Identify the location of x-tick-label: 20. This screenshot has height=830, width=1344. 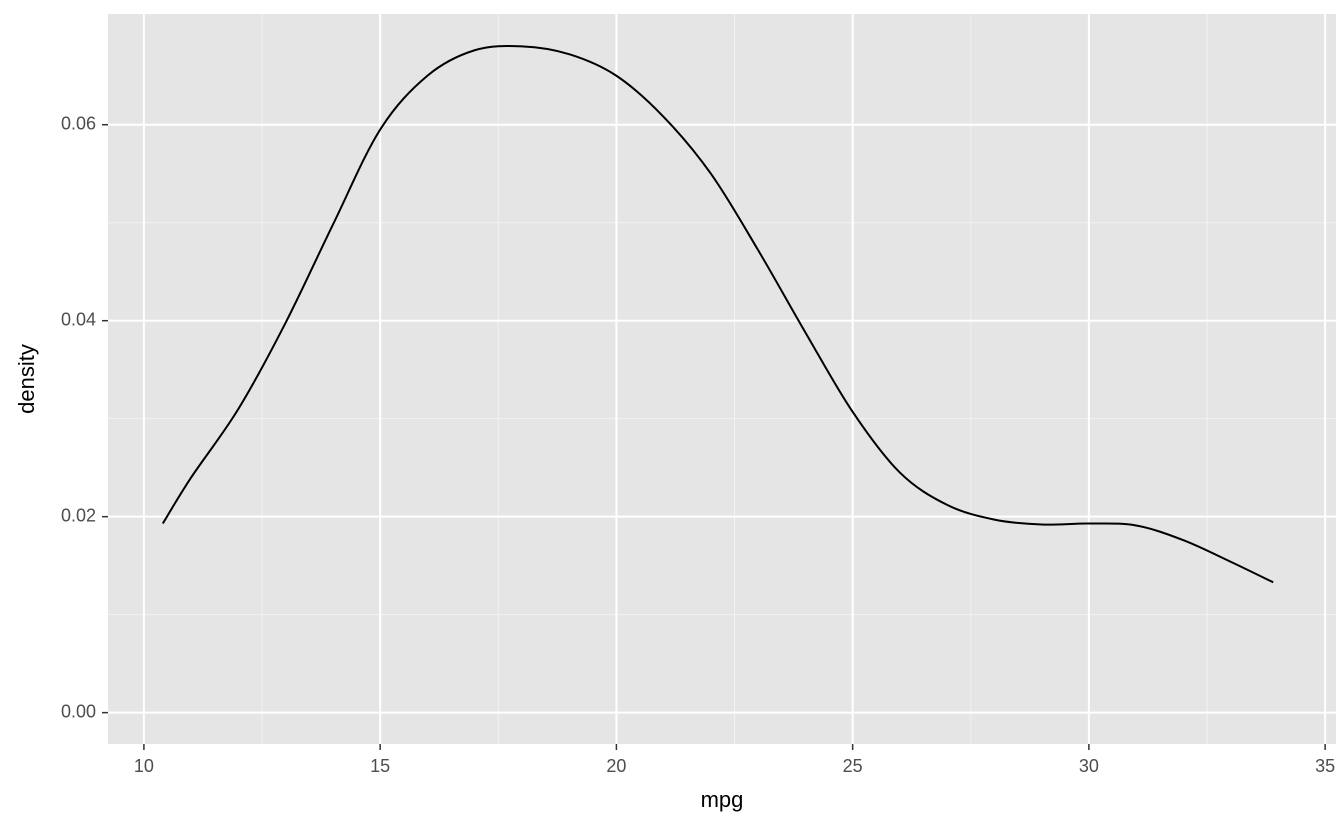
(616, 766).